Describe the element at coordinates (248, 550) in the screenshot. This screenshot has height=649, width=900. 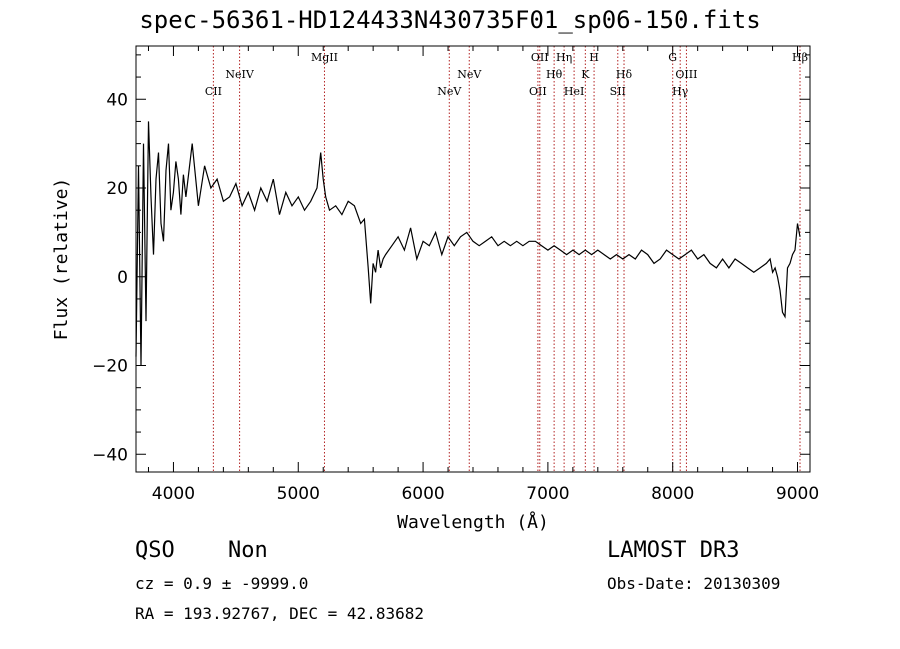
I see `object-subclass: Non` at that location.